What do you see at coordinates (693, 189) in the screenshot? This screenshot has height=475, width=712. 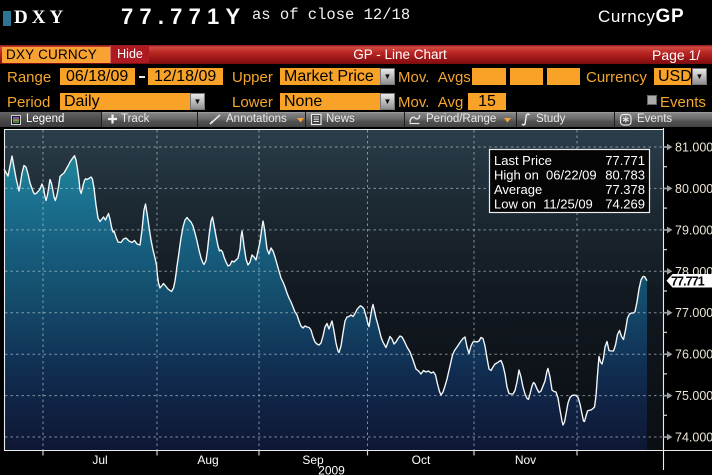 I see `svg-text: 80.000` at bounding box center [693, 189].